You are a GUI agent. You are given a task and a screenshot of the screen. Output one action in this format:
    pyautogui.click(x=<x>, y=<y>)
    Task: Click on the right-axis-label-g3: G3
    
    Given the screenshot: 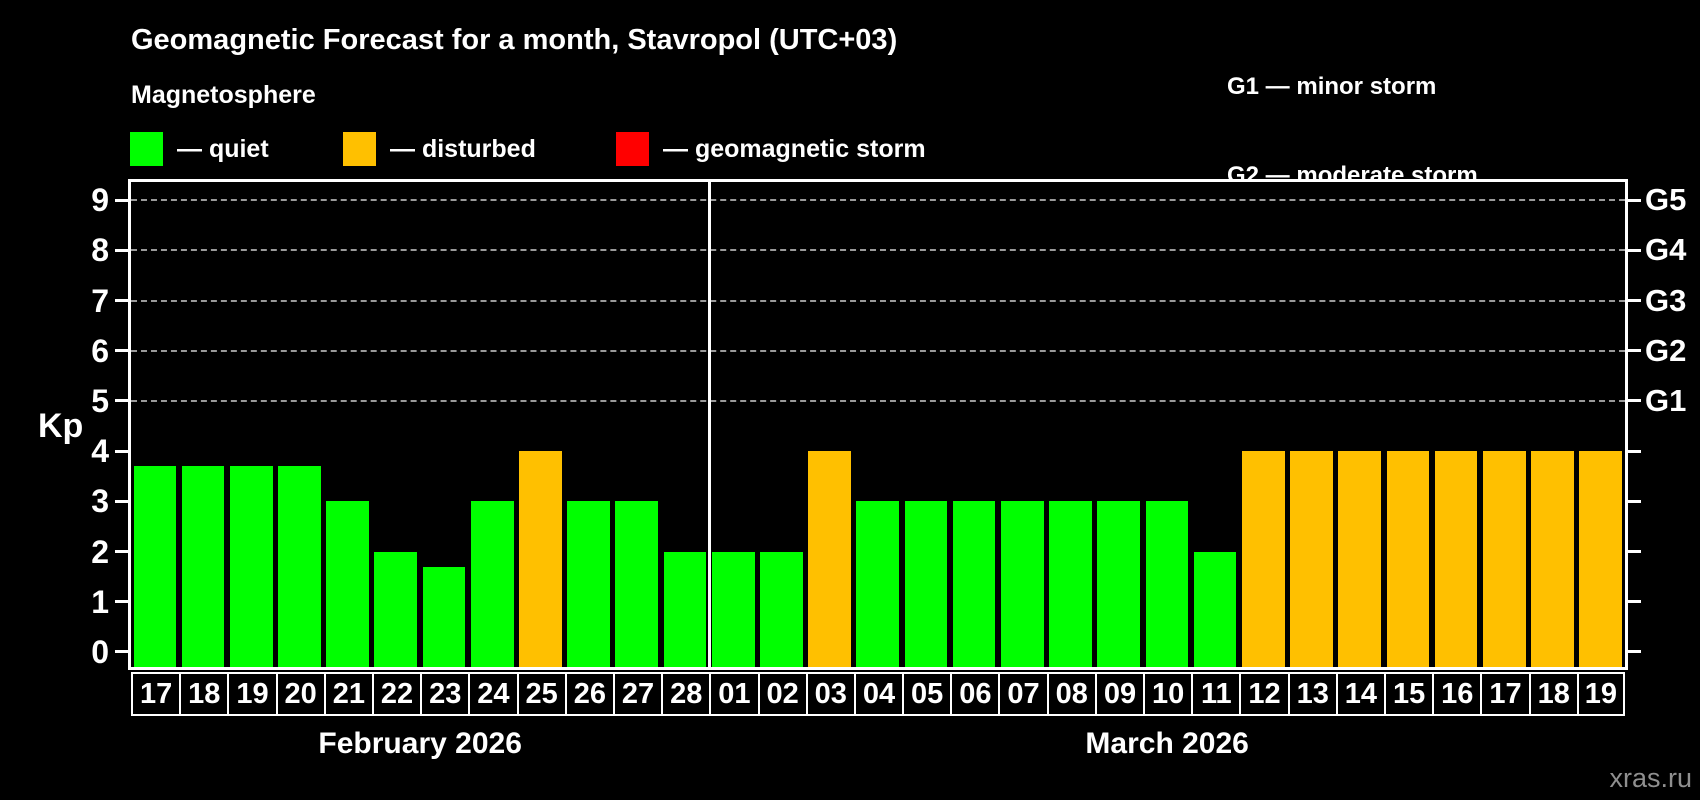 What is the action you would take?
    pyautogui.click(x=1666, y=300)
    